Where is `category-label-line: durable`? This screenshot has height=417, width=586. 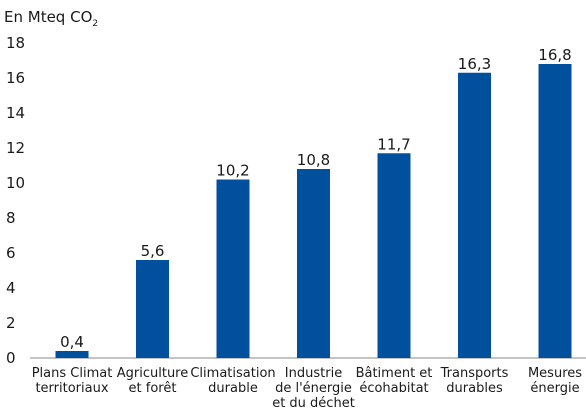
category-label-line: durable is located at coordinates (233, 388).